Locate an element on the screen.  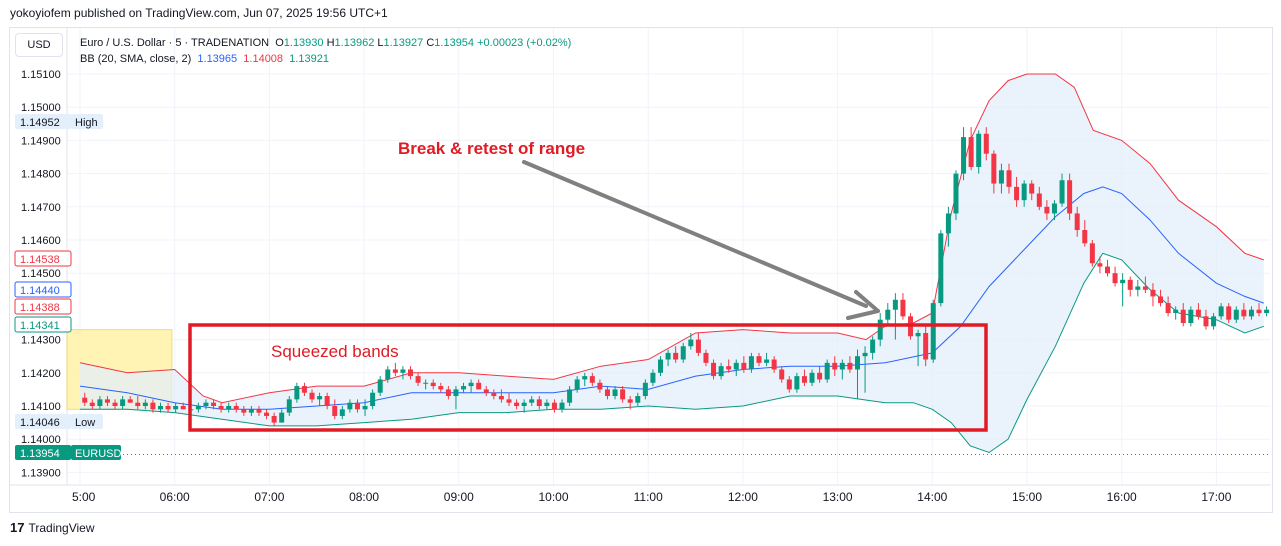
legend-bb-basis: 1.13965 is located at coordinates (217, 59).